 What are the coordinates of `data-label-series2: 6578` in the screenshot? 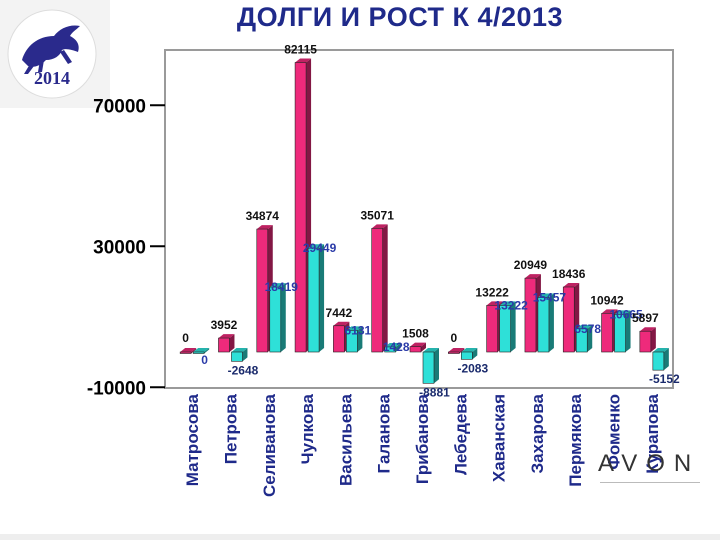 It's located at (587, 329).